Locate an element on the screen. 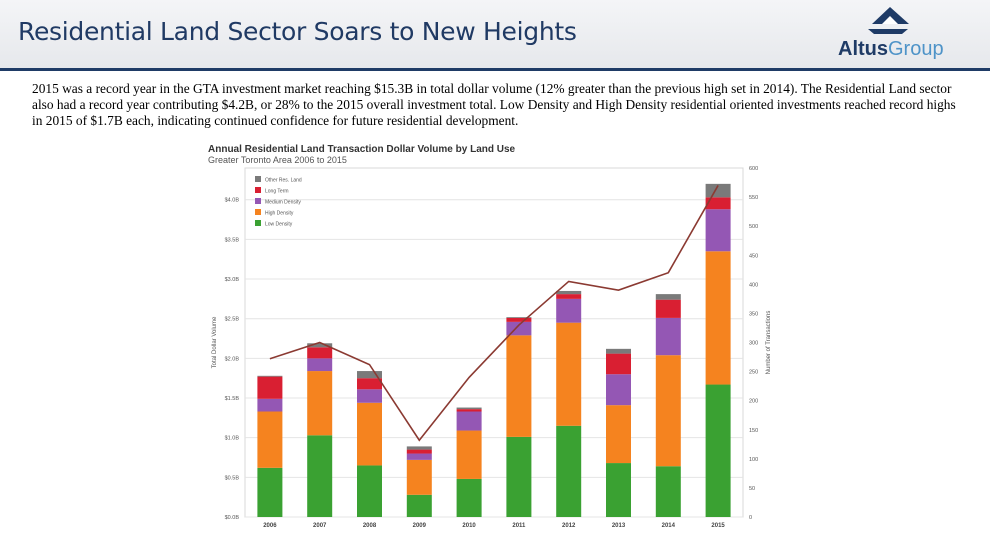 The height and width of the screenshot is (540, 990). logo-mountain-icon is located at coordinates (888, 20).